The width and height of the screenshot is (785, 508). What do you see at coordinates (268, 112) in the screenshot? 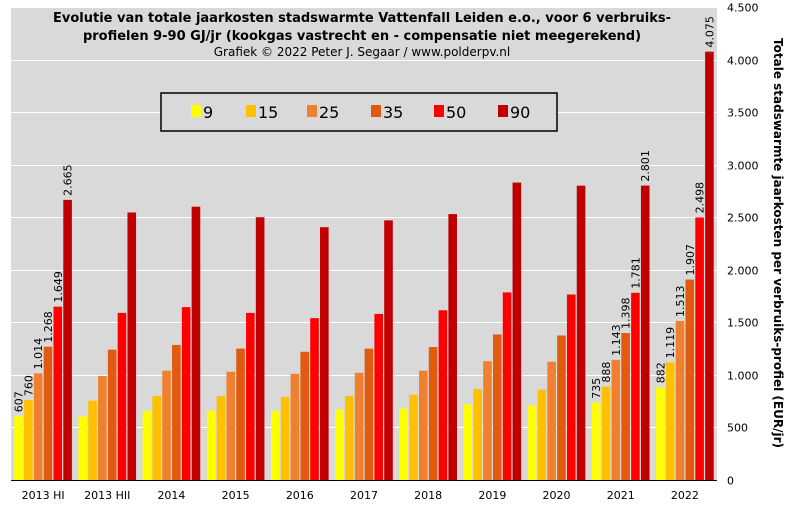
I see `legend-label-15: 15` at bounding box center [268, 112].